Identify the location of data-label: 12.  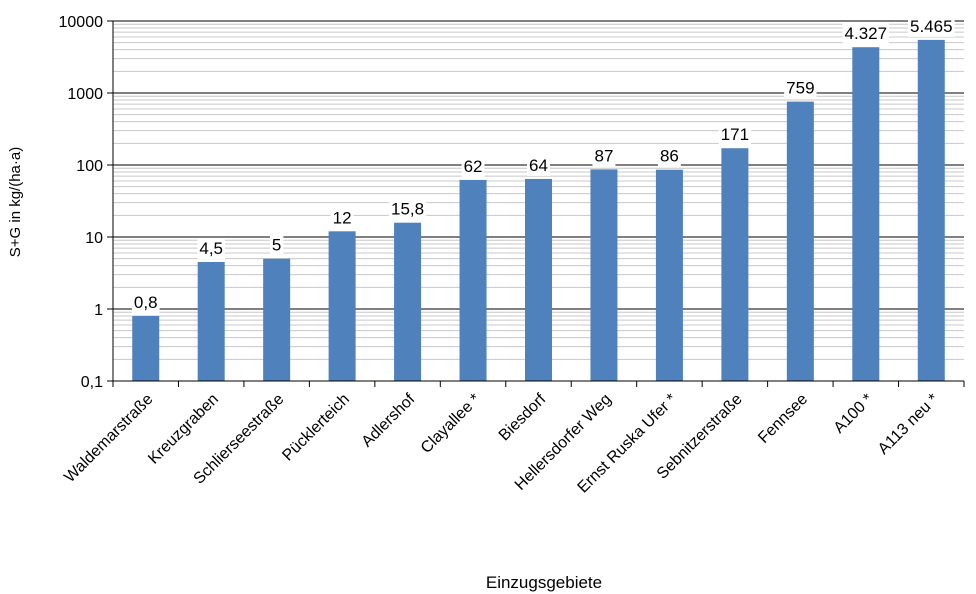
(342, 217).